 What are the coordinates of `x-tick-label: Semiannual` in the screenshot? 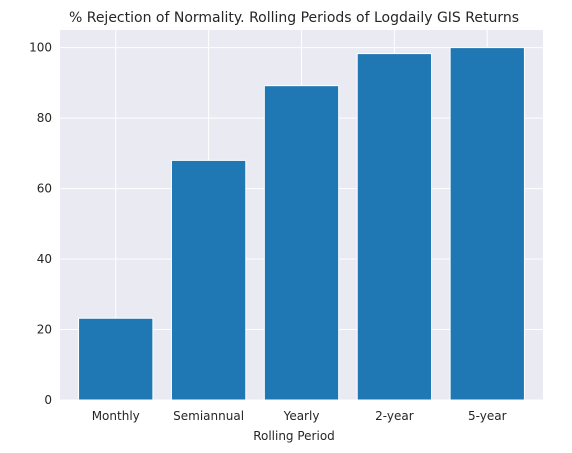 It's located at (208, 416).